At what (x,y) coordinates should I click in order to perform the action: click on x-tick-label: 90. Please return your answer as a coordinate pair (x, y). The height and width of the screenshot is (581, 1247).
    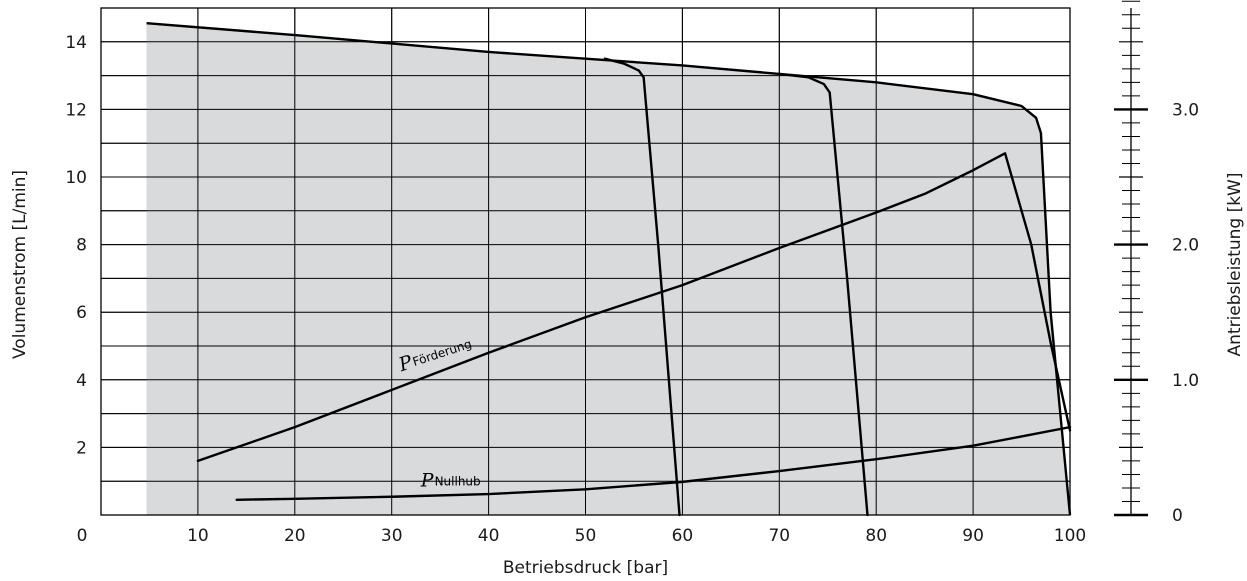
    Looking at the image, I should click on (973, 536).